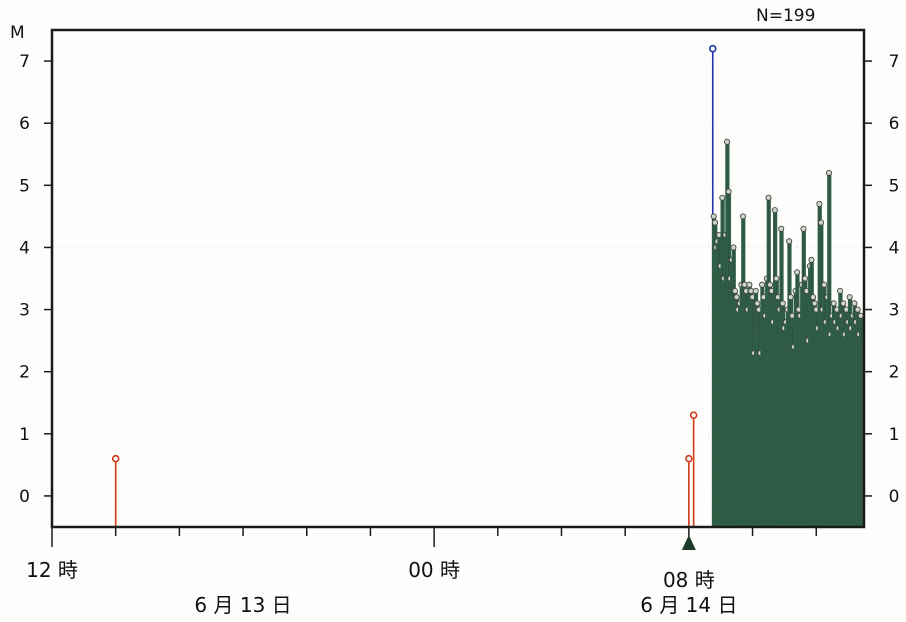  Describe the element at coordinates (24, 62) in the screenshot. I see `y-tick-label-left: 7` at that location.